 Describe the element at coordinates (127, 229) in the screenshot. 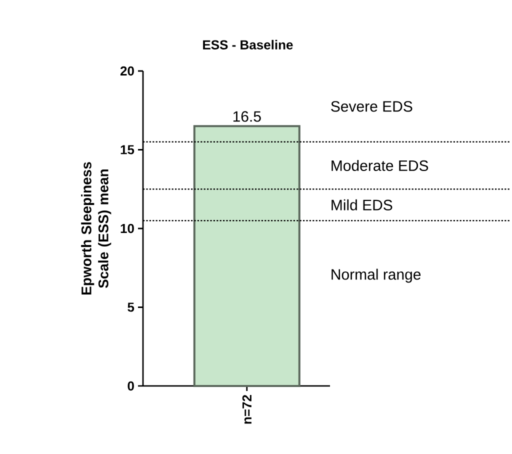

I see `y-tick-label: 10` at that location.